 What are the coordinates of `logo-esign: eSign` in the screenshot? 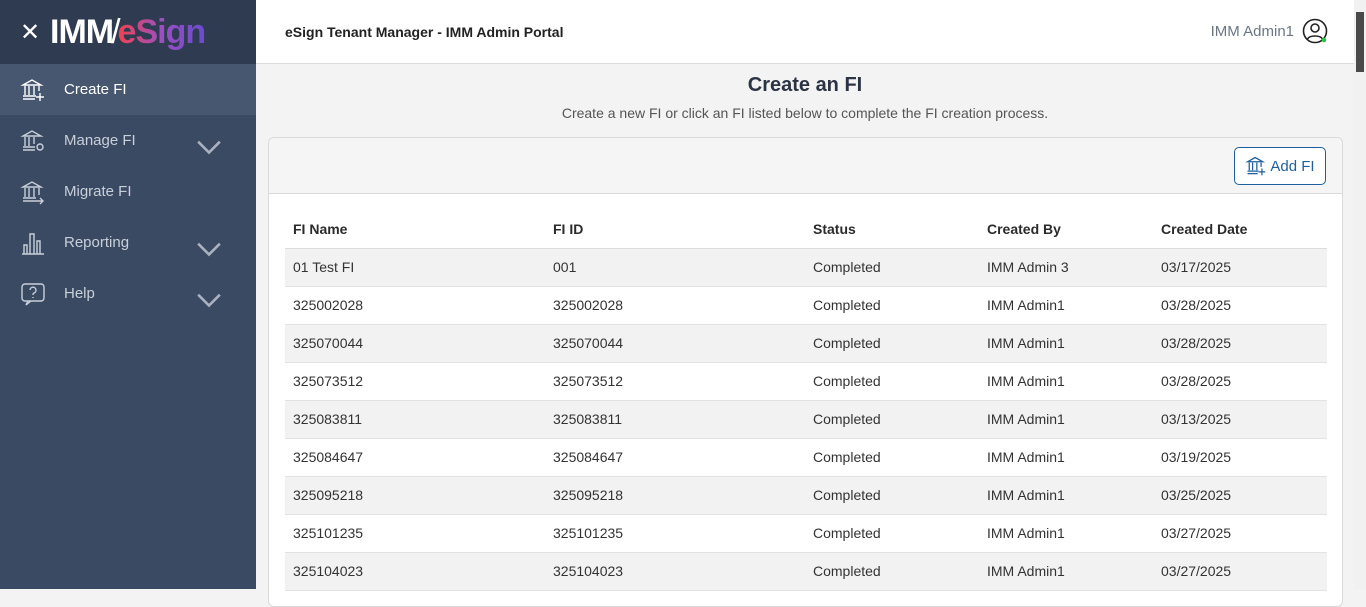 It's located at (162, 31).